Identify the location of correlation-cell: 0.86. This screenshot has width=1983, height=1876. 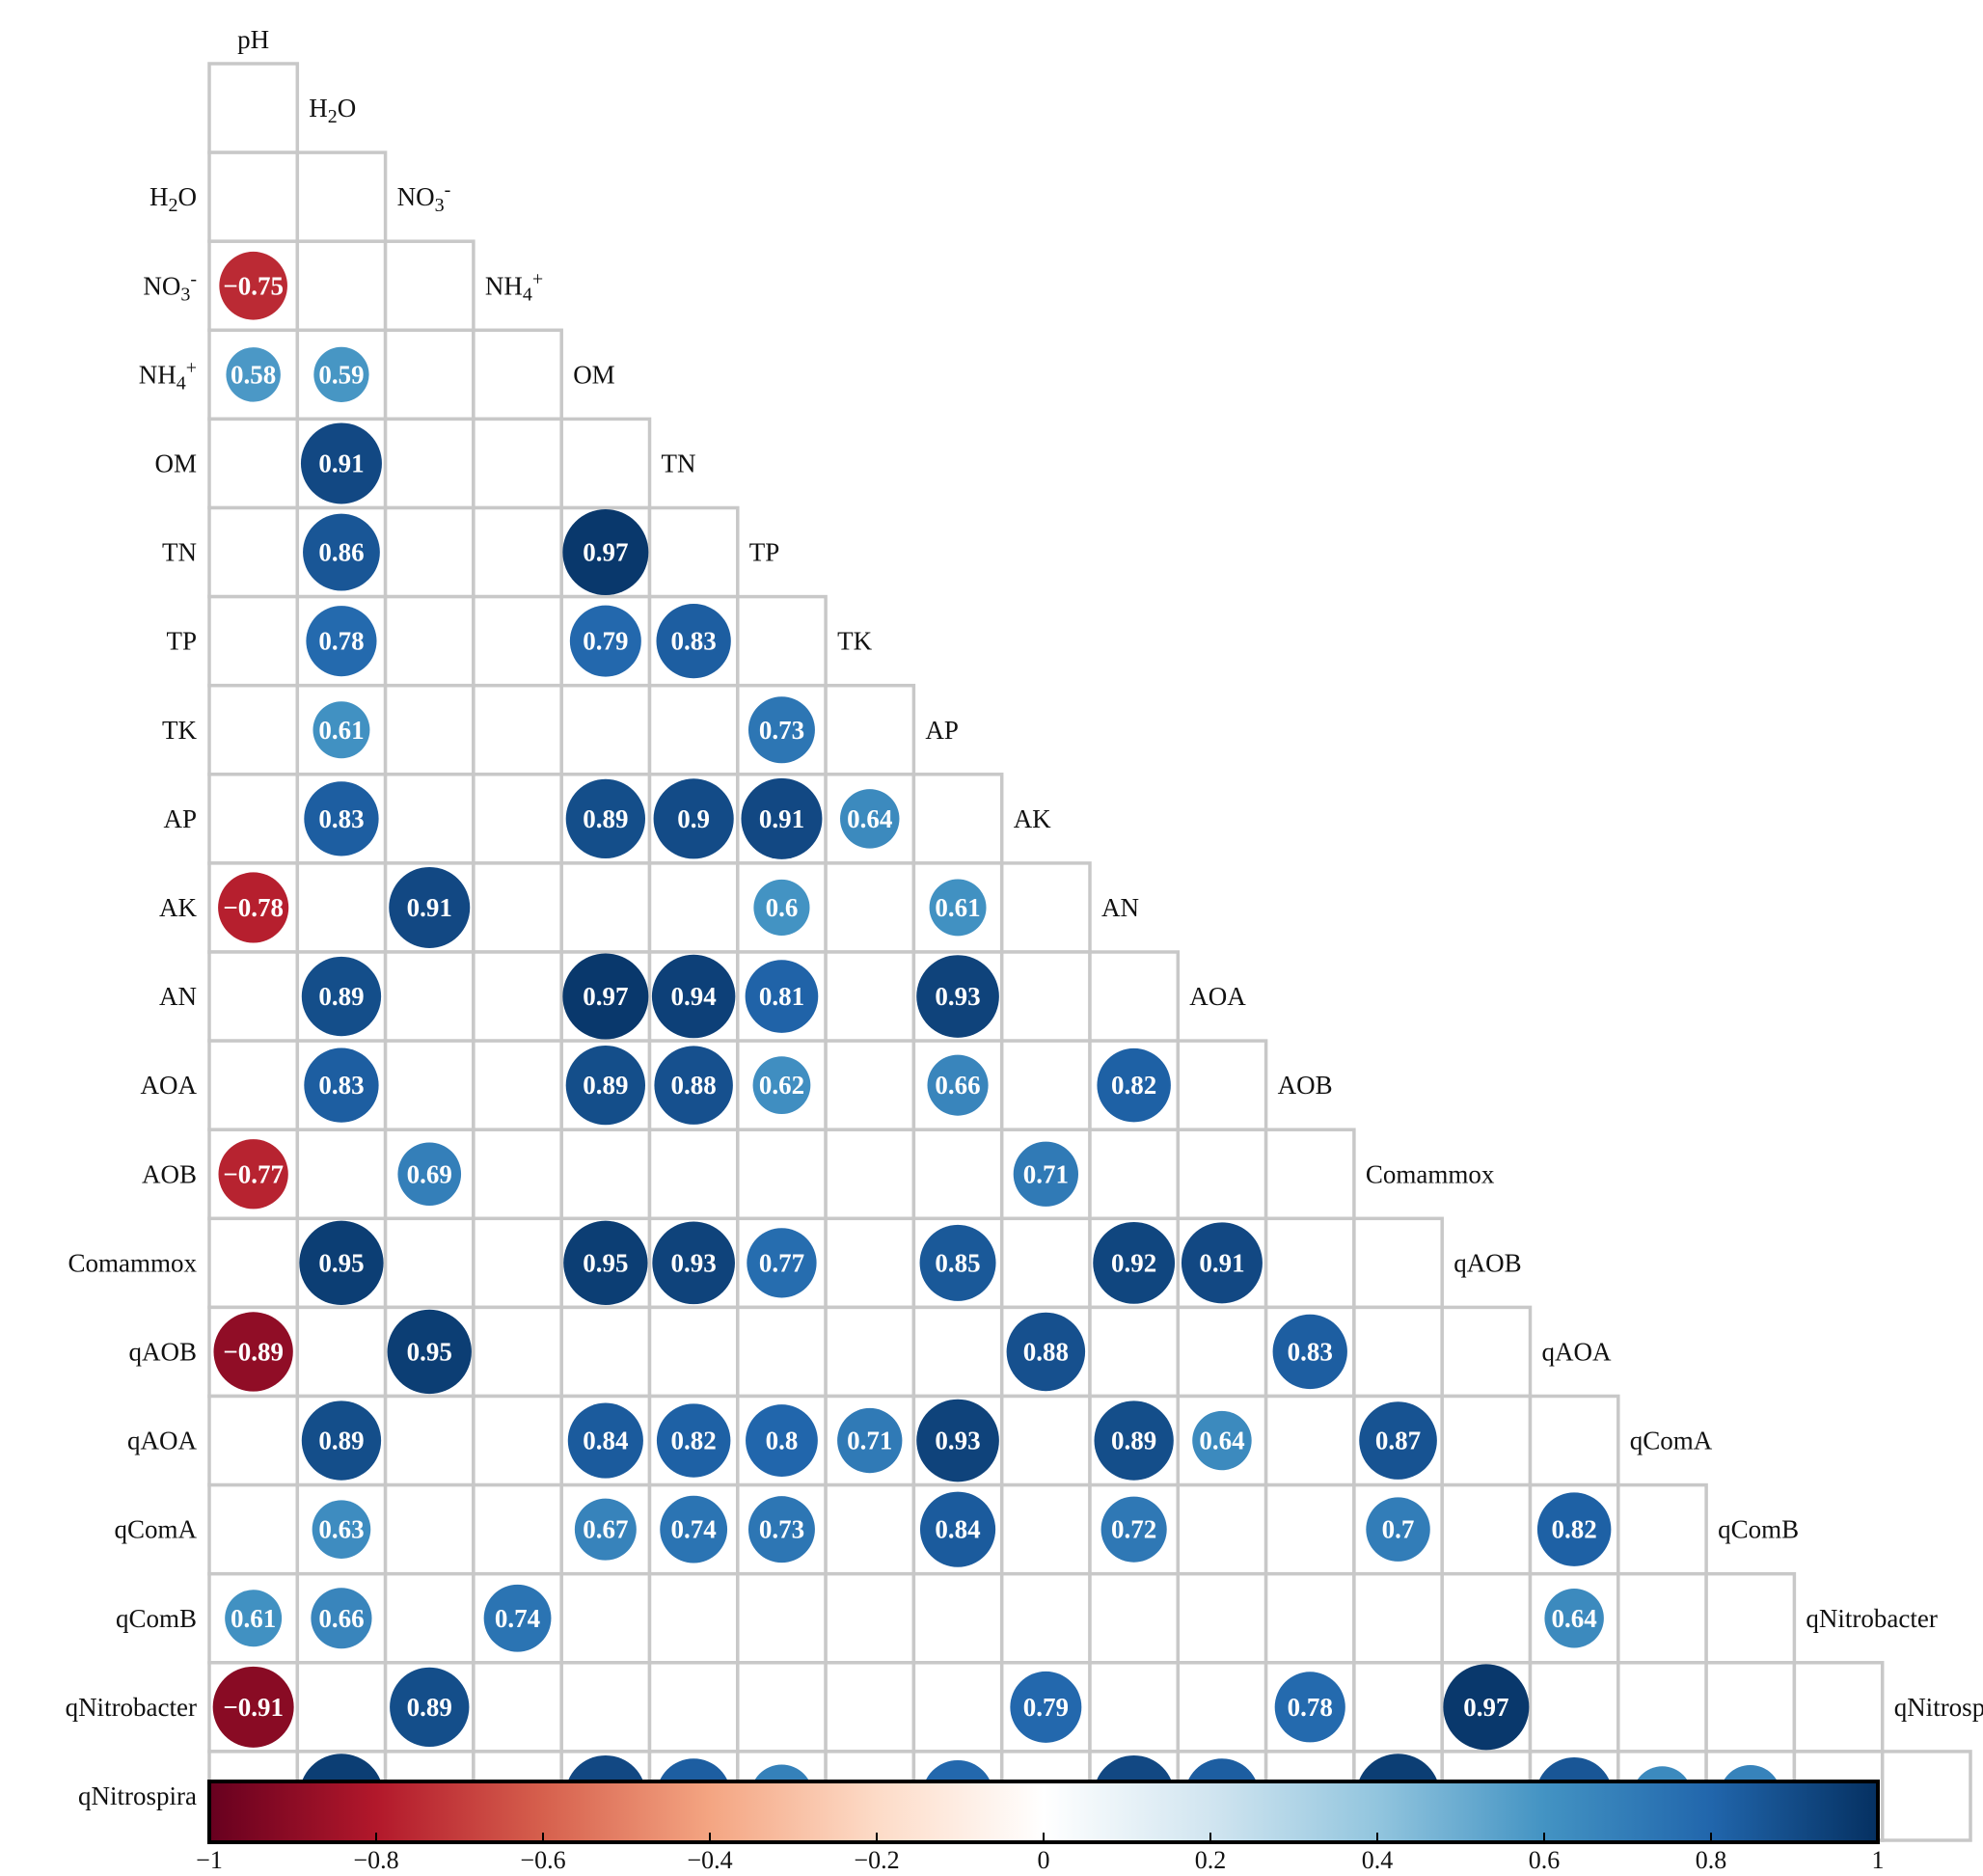
(341, 552).